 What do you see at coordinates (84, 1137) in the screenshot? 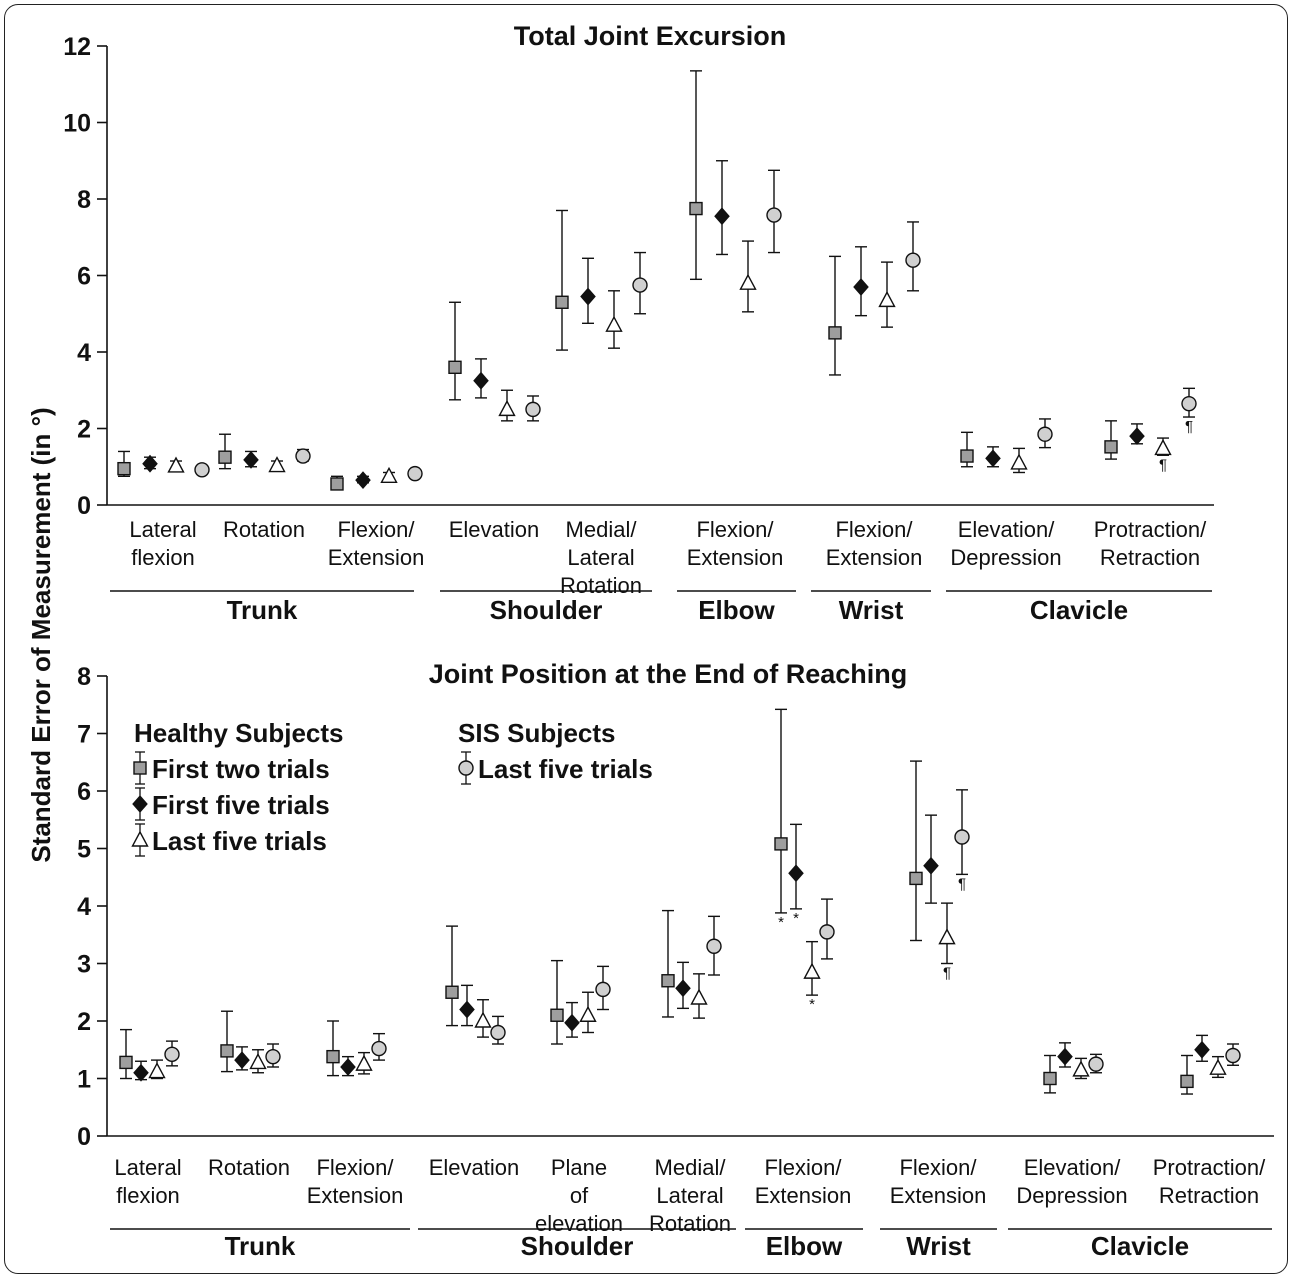
I see `y-tick-label: 0` at bounding box center [84, 1137].